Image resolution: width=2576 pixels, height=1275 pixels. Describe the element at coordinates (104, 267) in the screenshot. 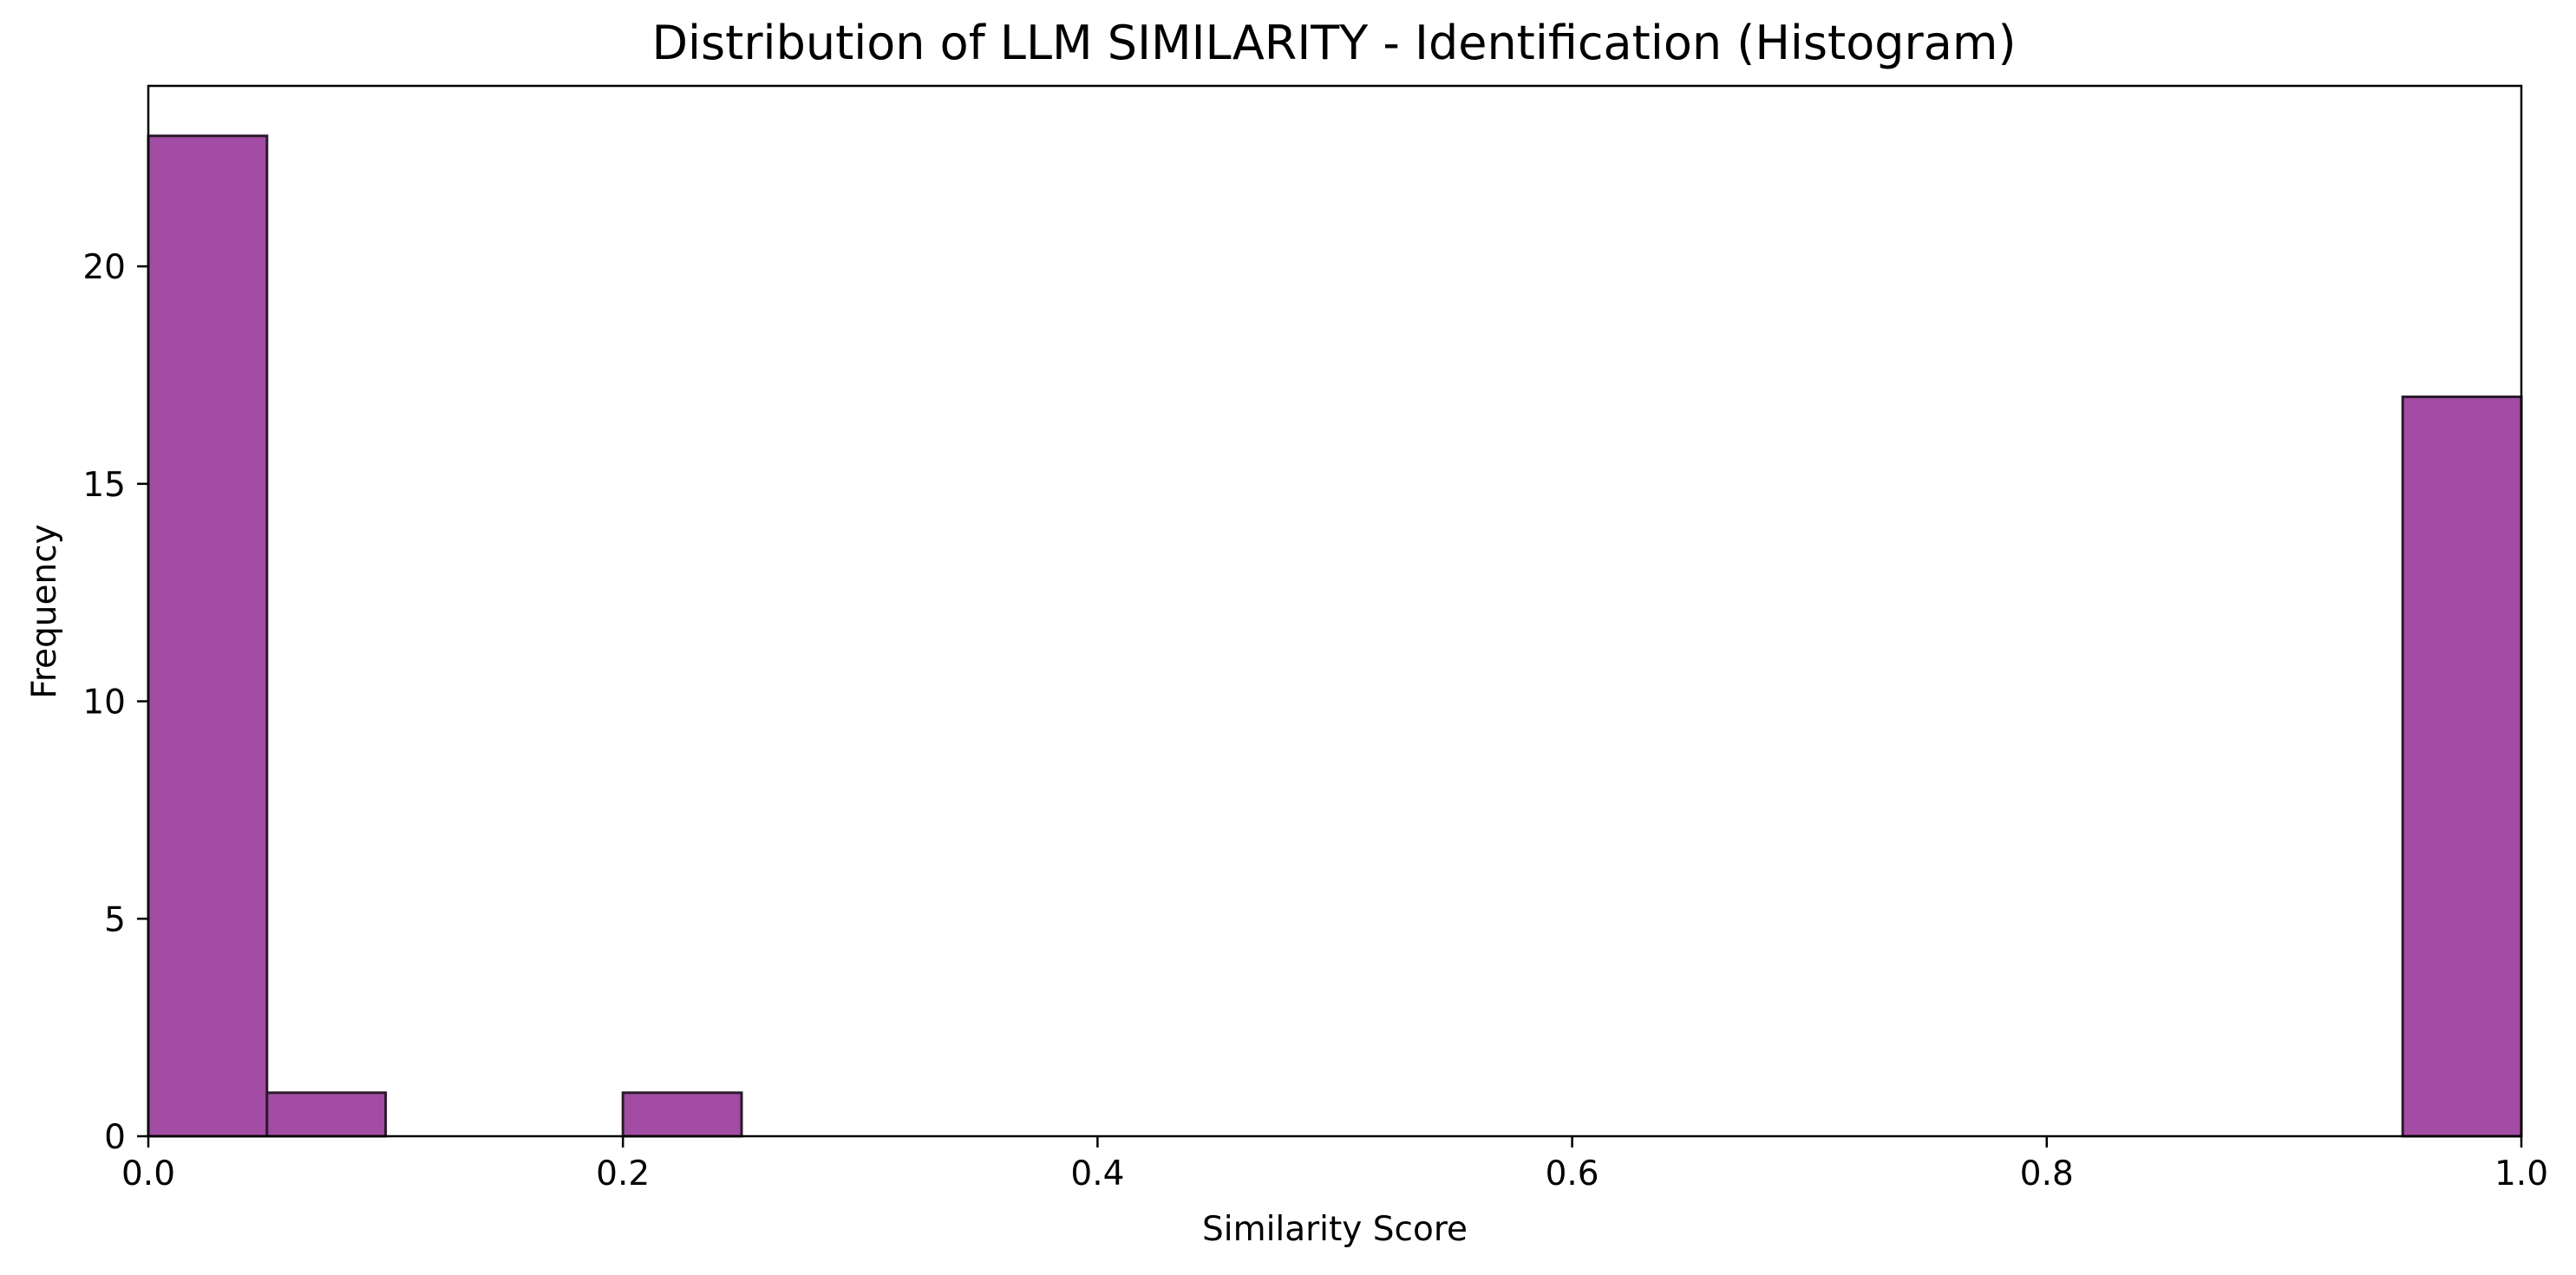

I see `y-tick-label: 20` at that location.